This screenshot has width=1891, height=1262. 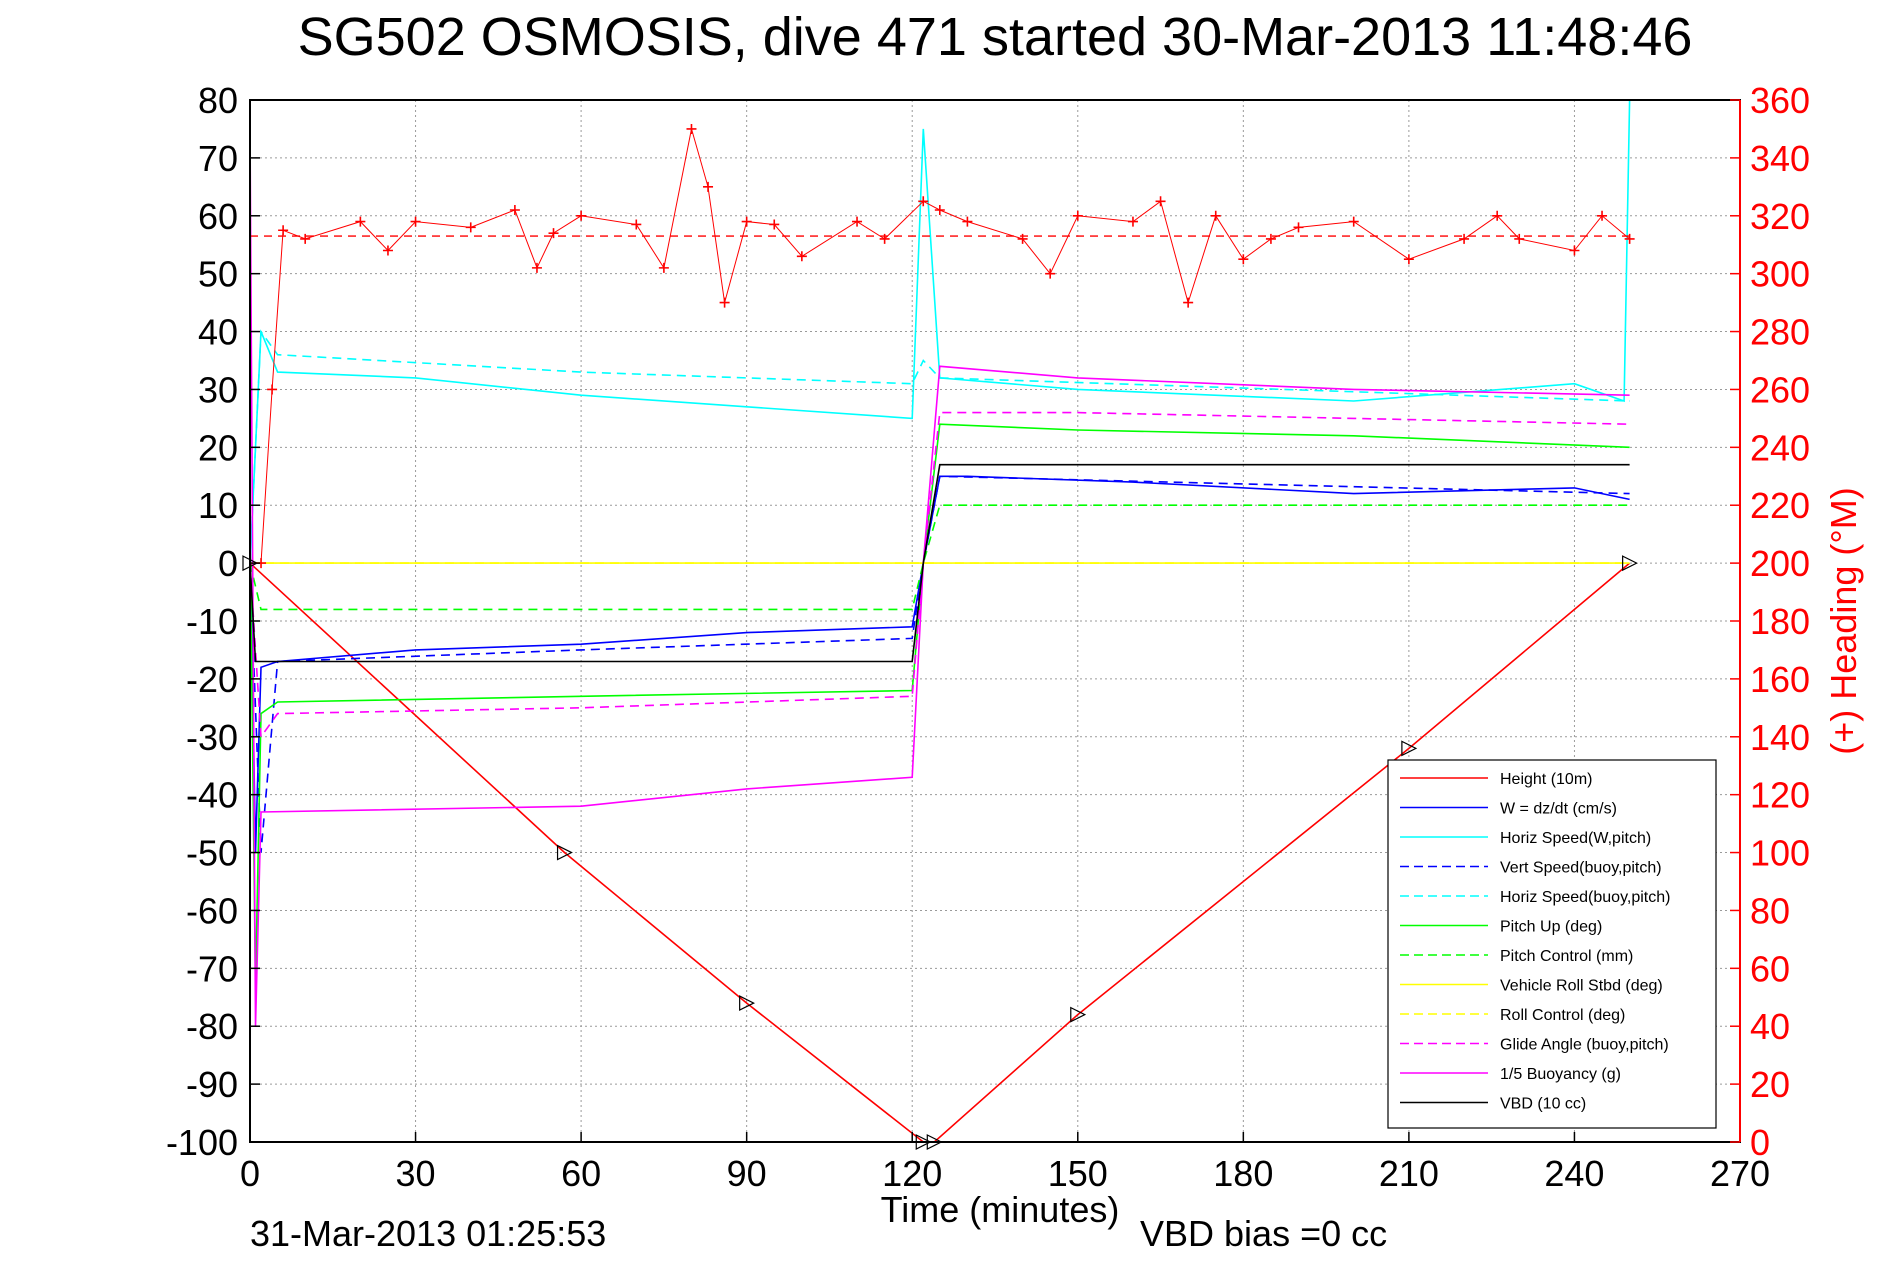 I want to click on legend-entry-8: Roll Control (deg), so click(x=1562, y=1015).